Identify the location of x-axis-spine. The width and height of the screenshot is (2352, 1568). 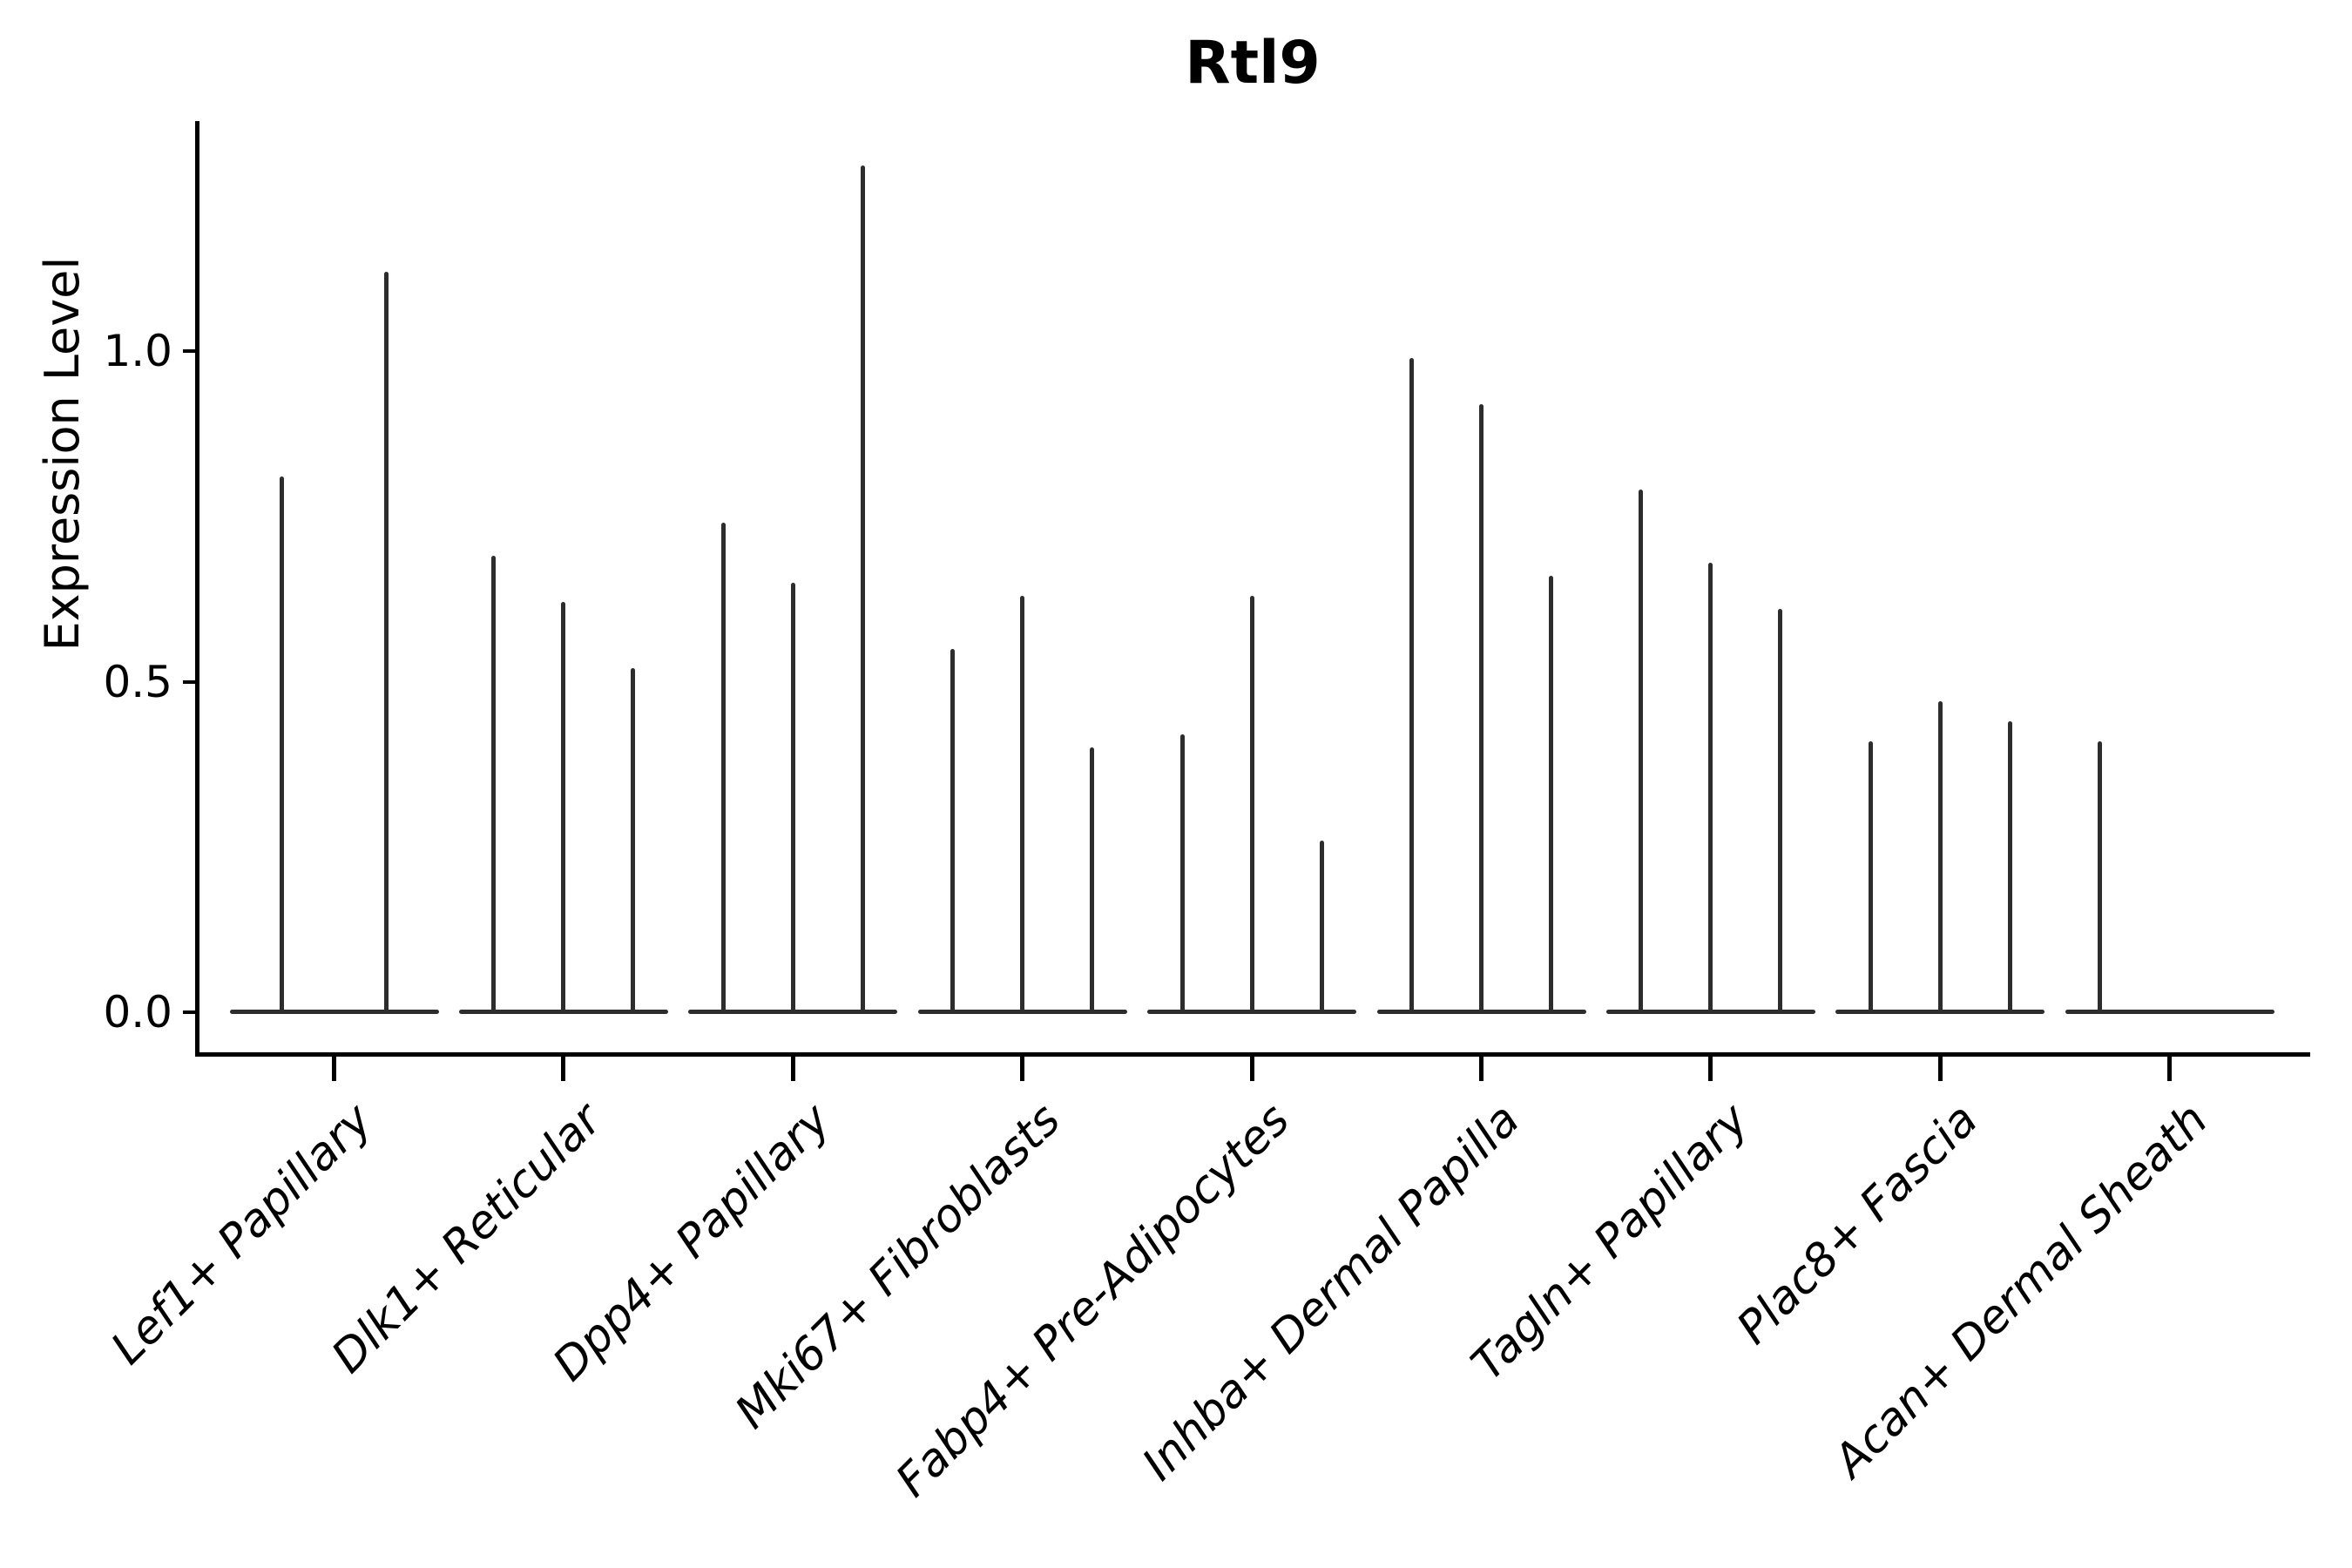
(1252, 1054).